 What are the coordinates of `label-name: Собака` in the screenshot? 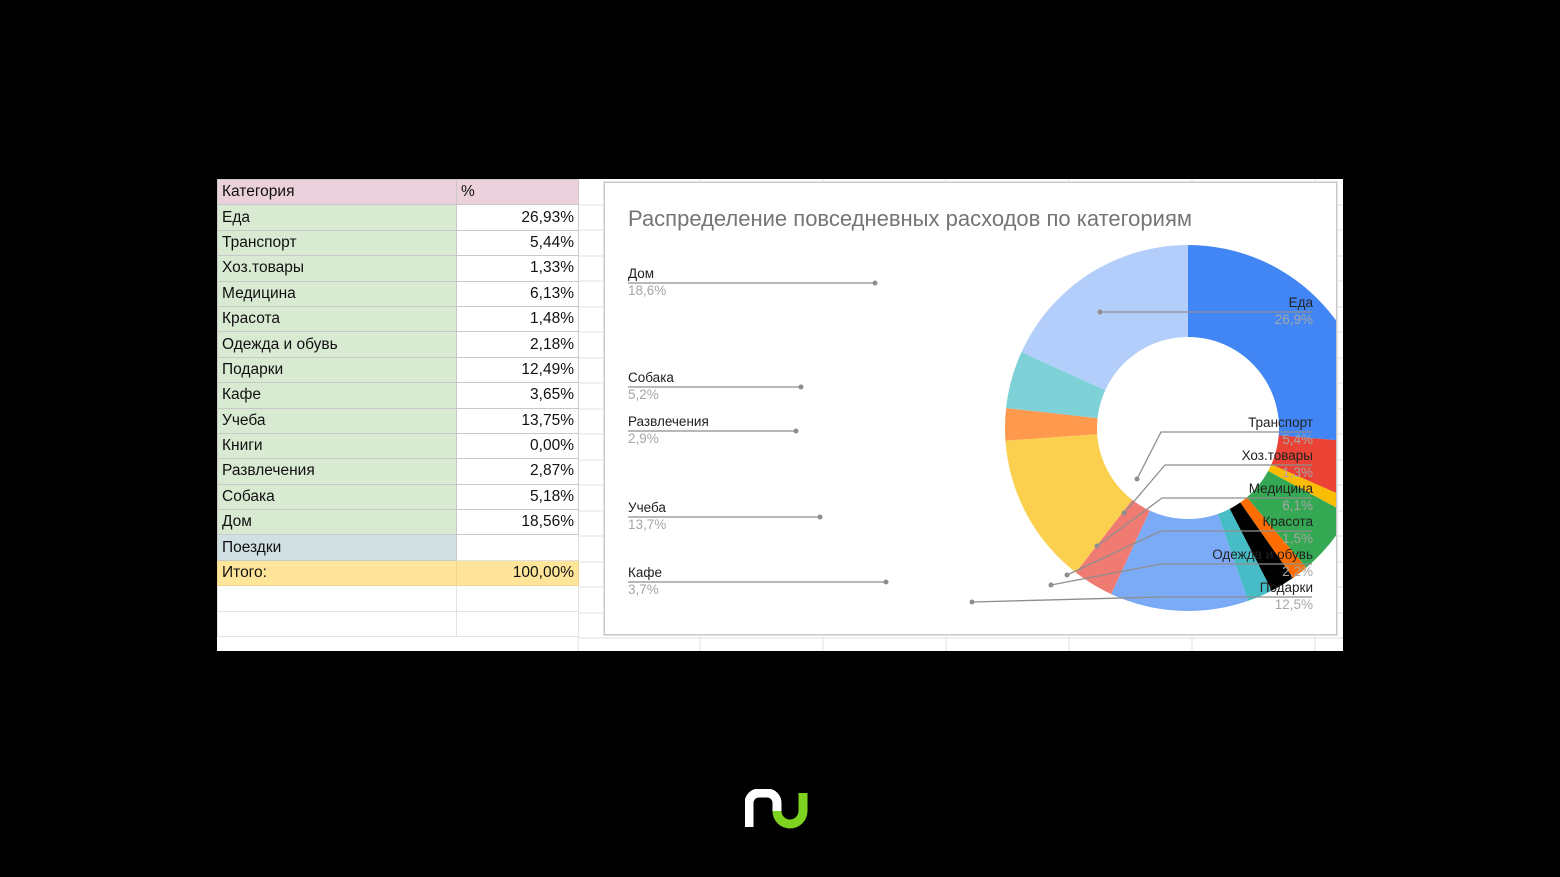 It's located at (651, 377).